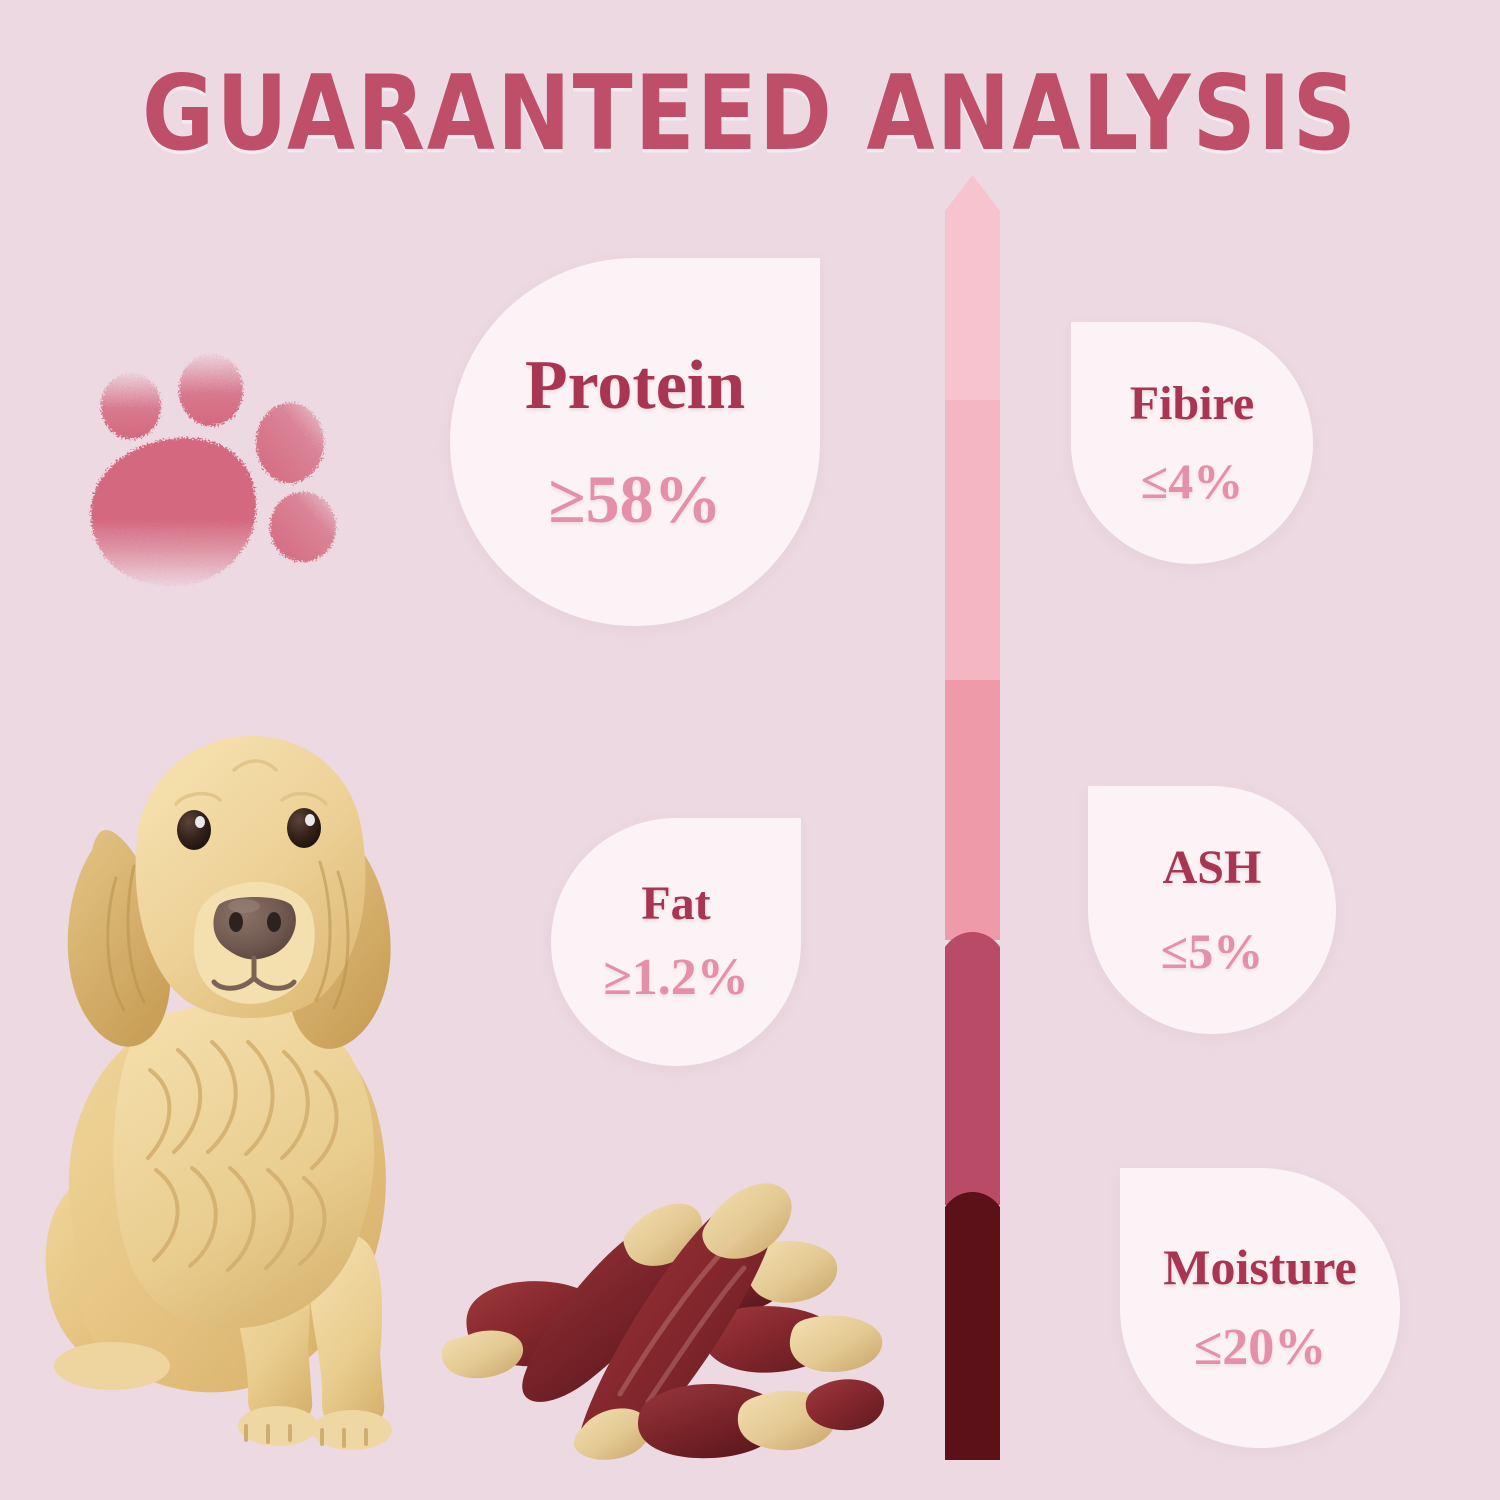 This screenshot has width=1500, height=1500. Describe the element at coordinates (676, 942) in the screenshot. I see `nutrient-bubble-fat: Fat ≥1.2%` at that location.